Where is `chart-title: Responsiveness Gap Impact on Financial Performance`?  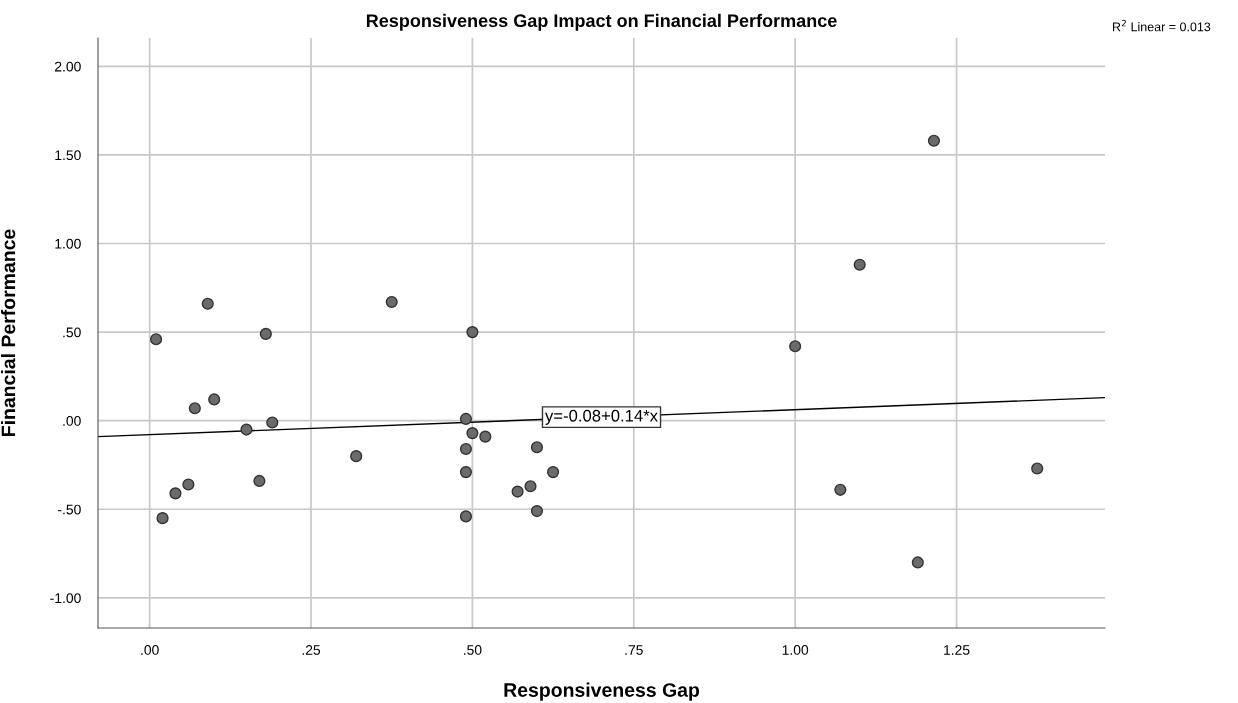
chart-title: Responsiveness Gap Impact on Financial Performance is located at coordinates (601, 22).